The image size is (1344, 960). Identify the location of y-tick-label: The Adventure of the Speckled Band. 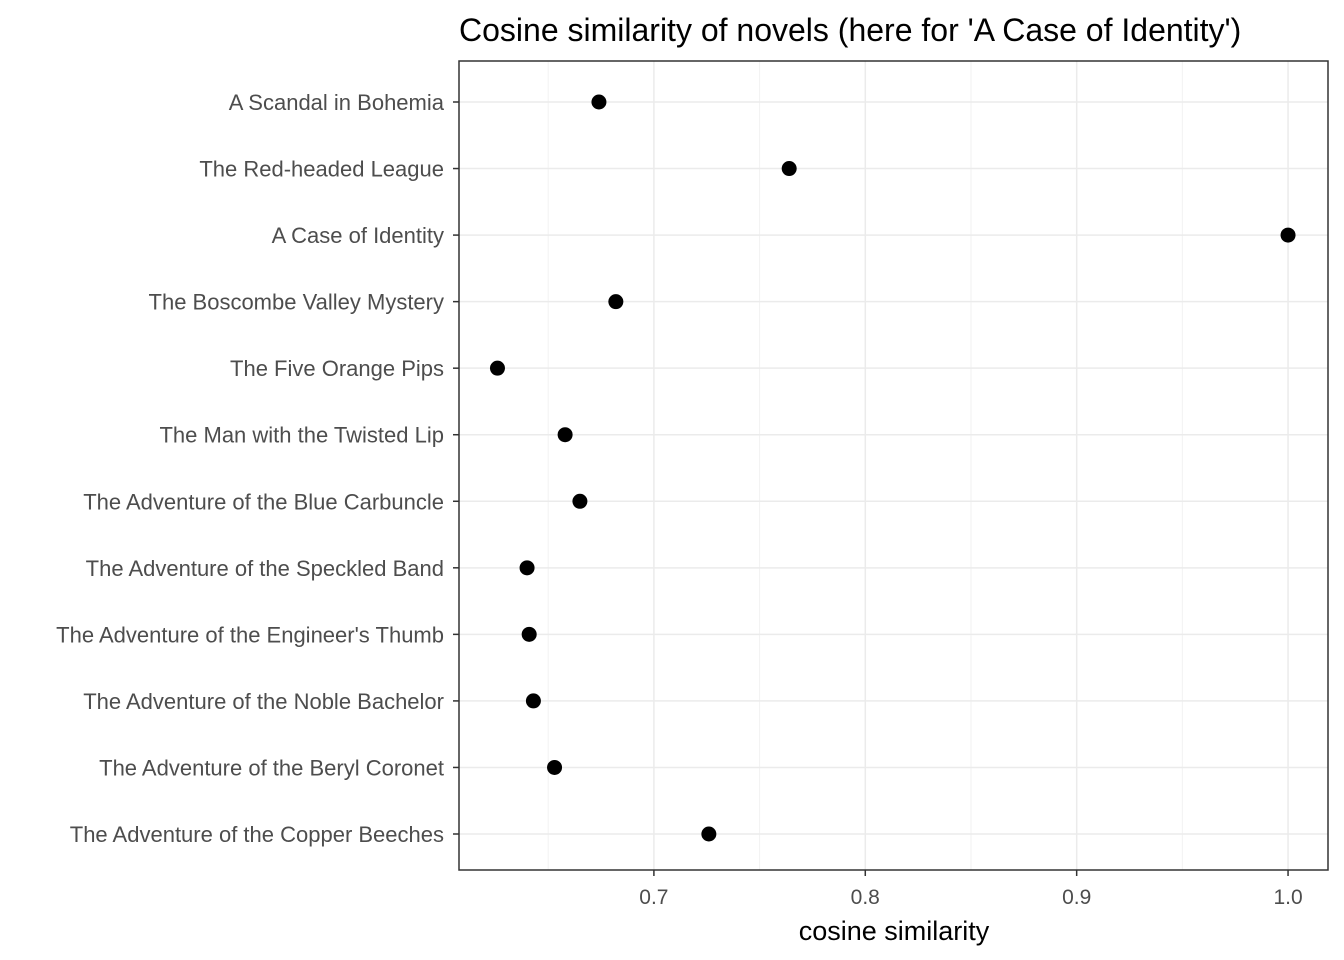
(265, 568).